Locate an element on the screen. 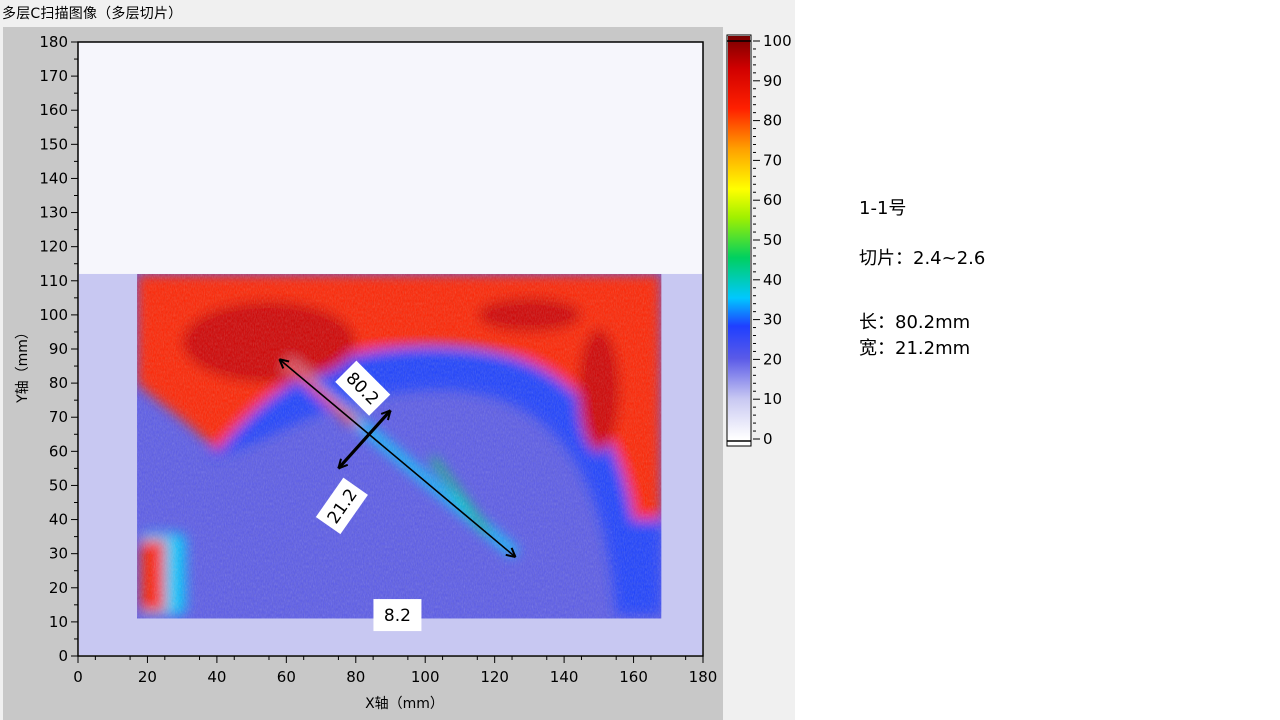  x-tick-label: 180 is located at coordinates (703, 677).